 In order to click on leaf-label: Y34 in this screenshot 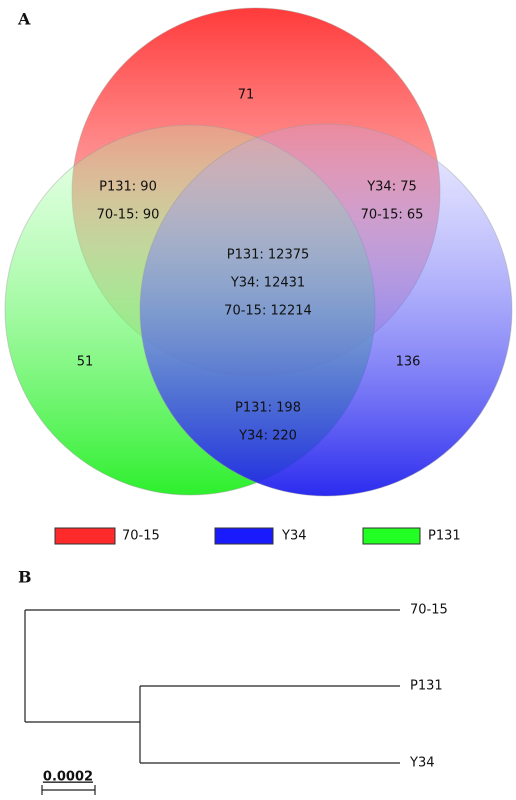, I will do `click(421, 763)`.